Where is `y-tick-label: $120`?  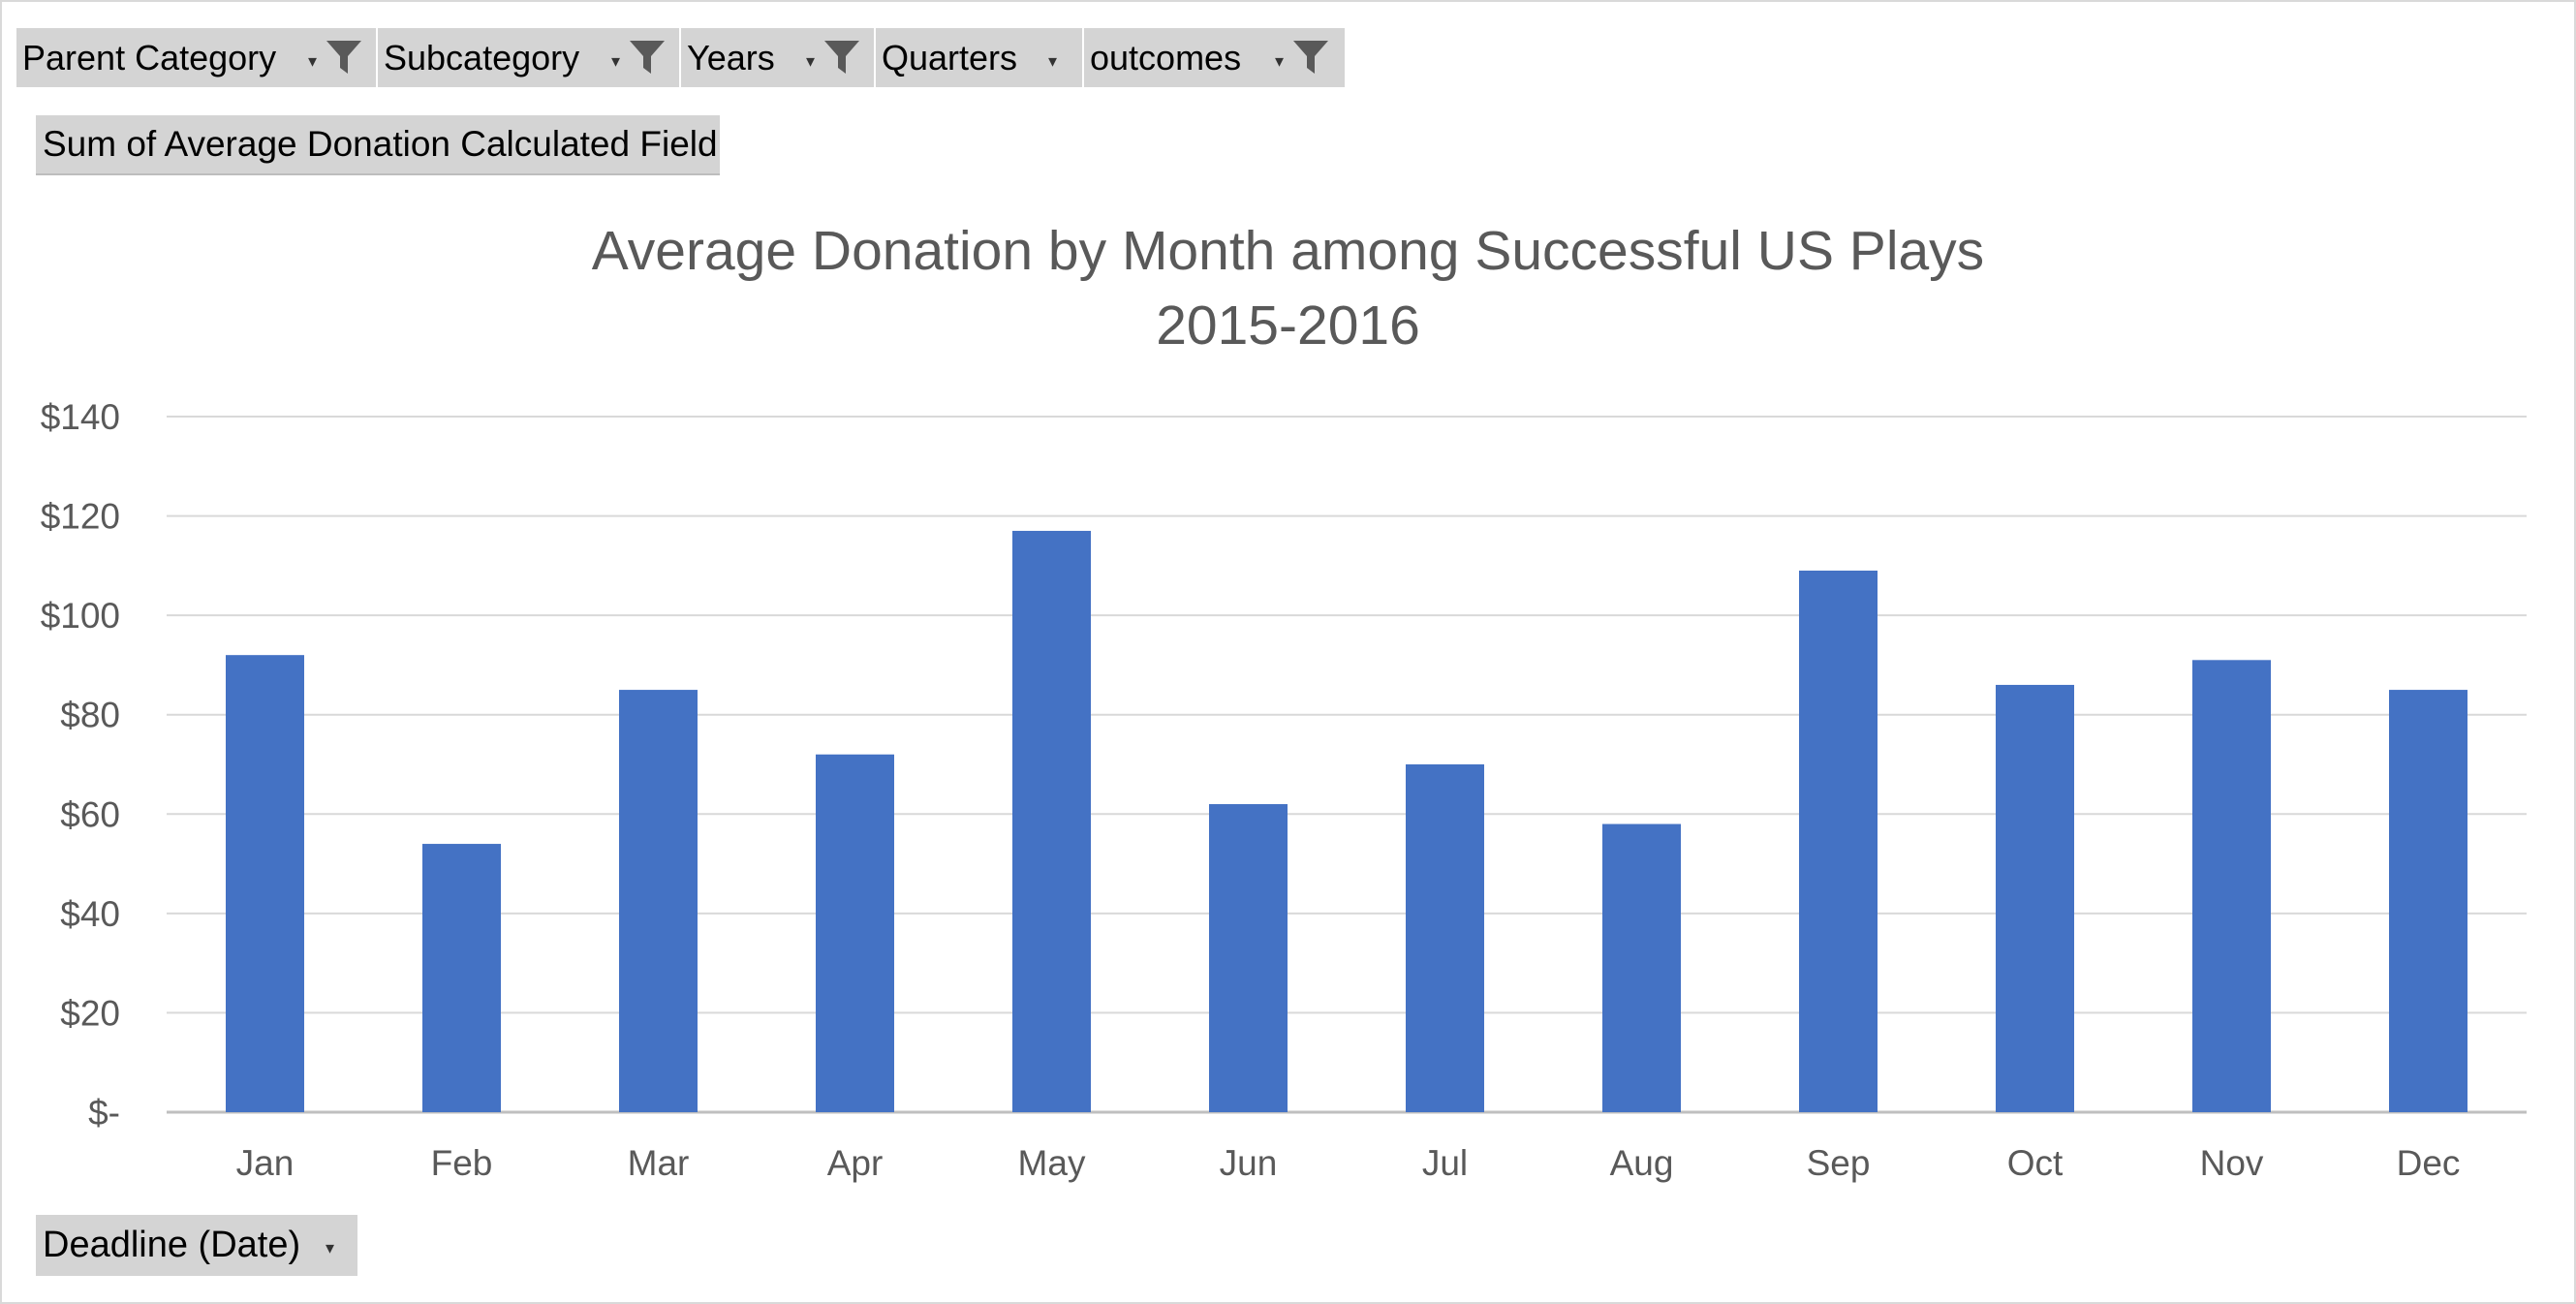
y-tick-label: $120 is located at coordinates (80, 517).